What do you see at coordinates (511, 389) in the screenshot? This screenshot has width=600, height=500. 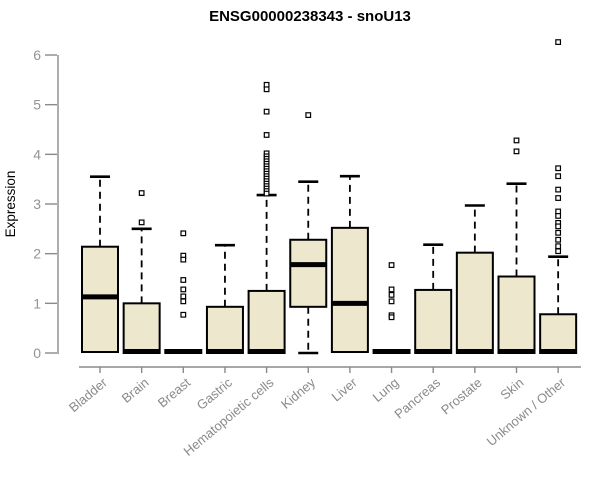 I see `x-category-label: Skin` at bounding box center [511, 389].